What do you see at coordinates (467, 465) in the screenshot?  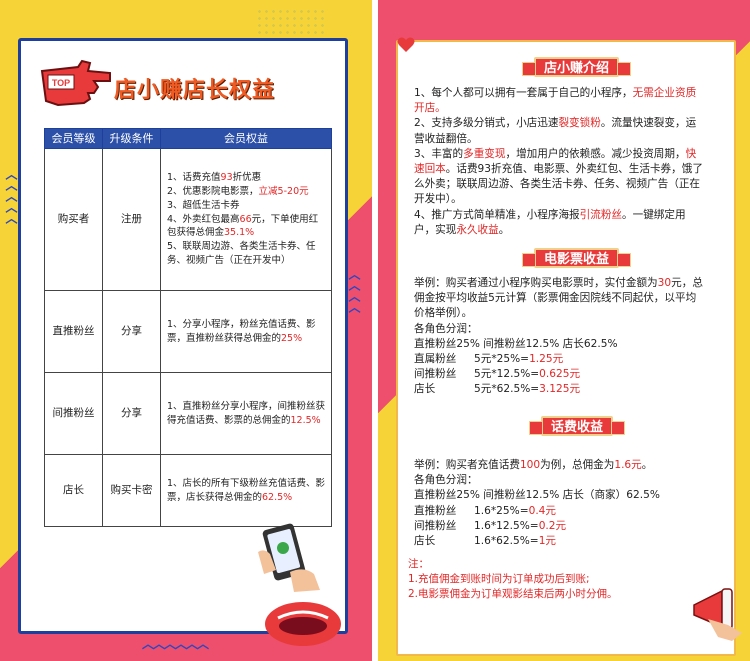 I see `body-text: 举例：购买者充值话费` at bounding box center [467, 465].